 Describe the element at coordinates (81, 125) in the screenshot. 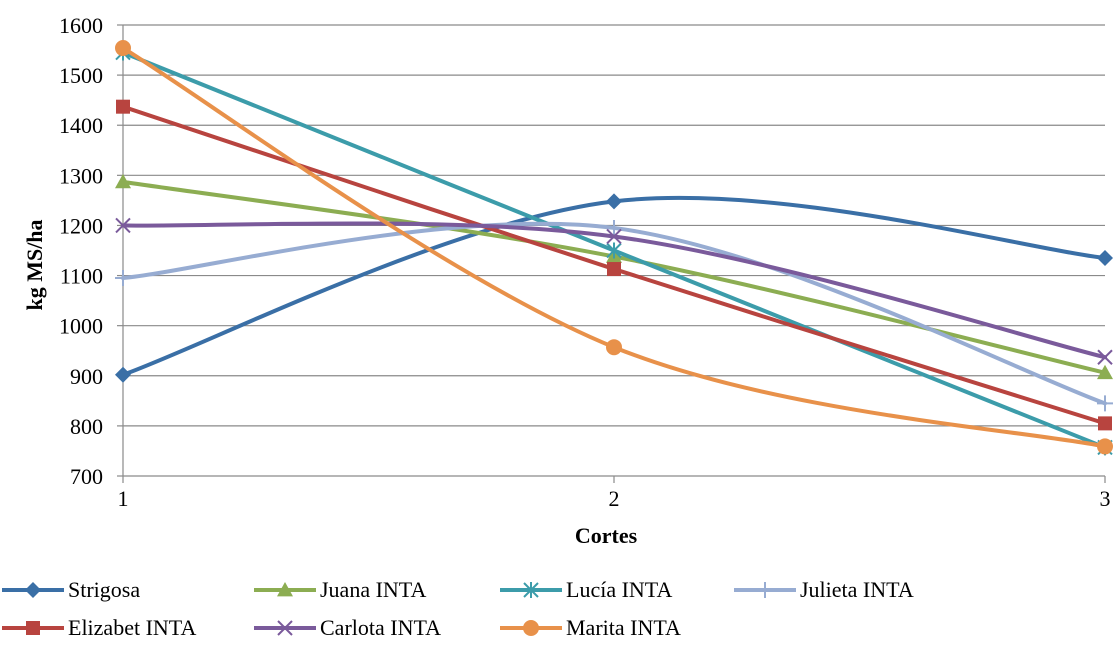

I see `y-tick-label: 1400` at that location.